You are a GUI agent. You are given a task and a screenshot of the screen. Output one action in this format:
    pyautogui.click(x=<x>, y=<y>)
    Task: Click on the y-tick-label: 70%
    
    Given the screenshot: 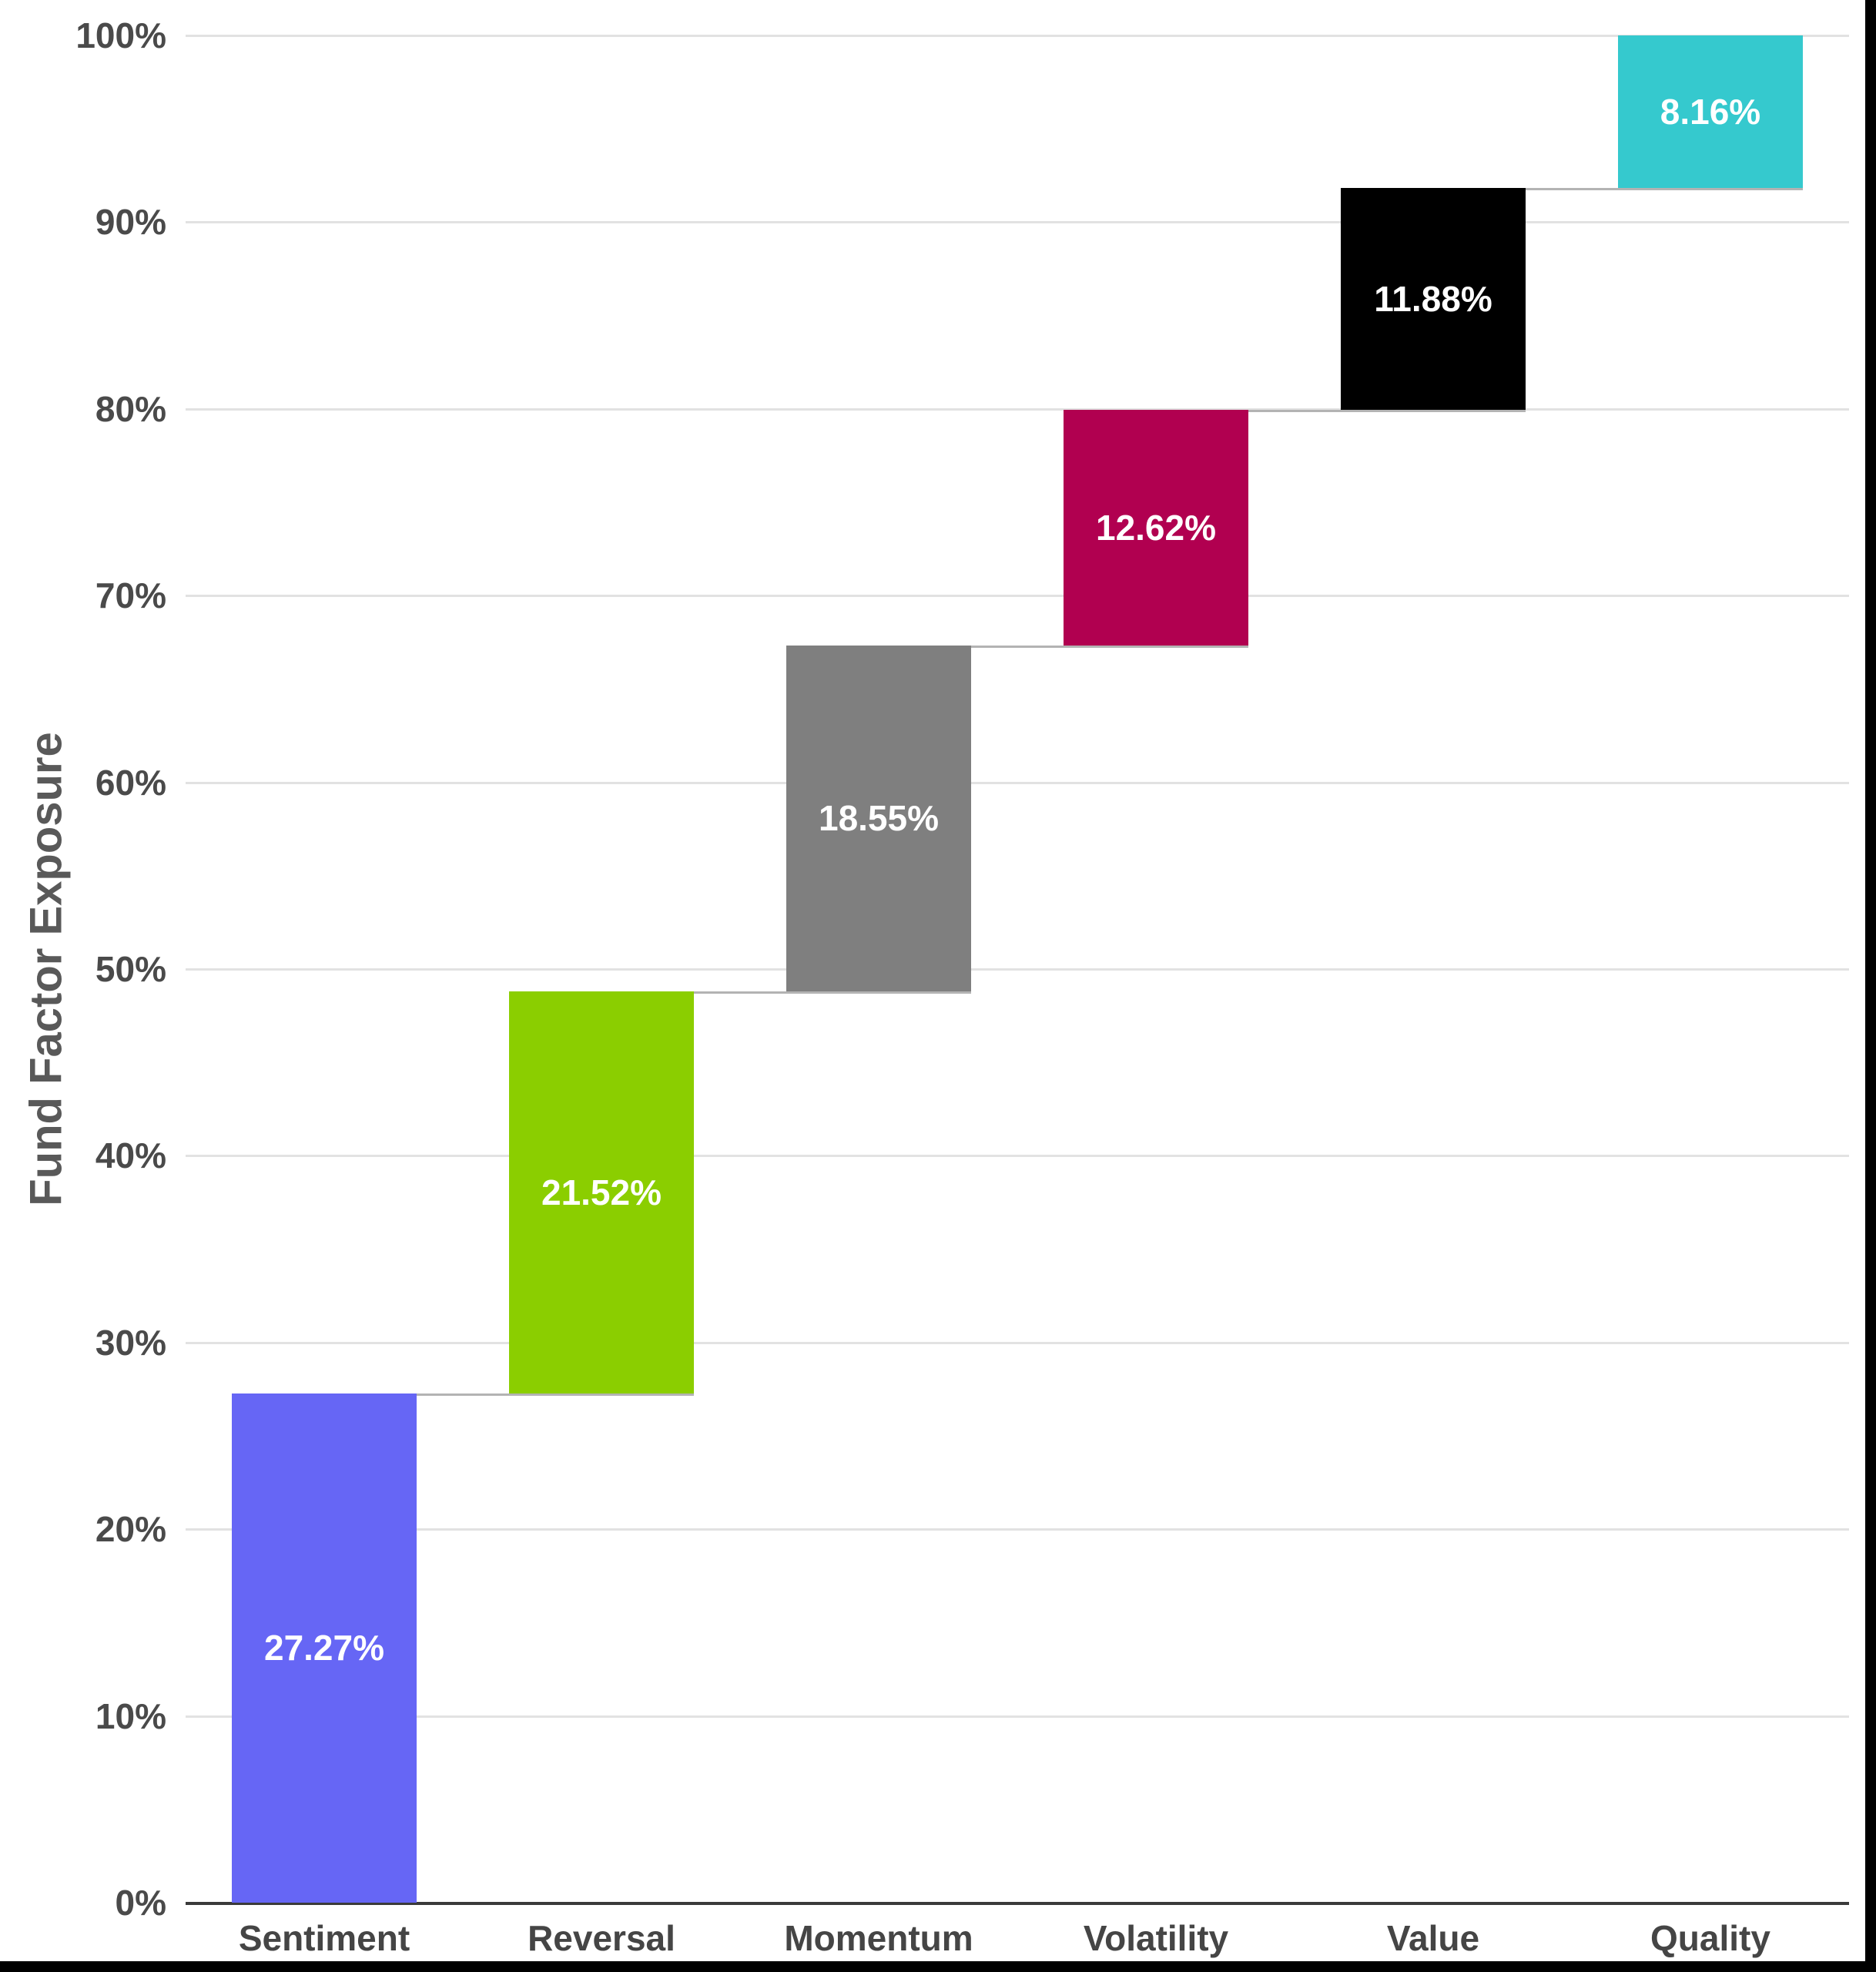 What is the action you would take?
    pyautogui.click(x=130, y=595)
    